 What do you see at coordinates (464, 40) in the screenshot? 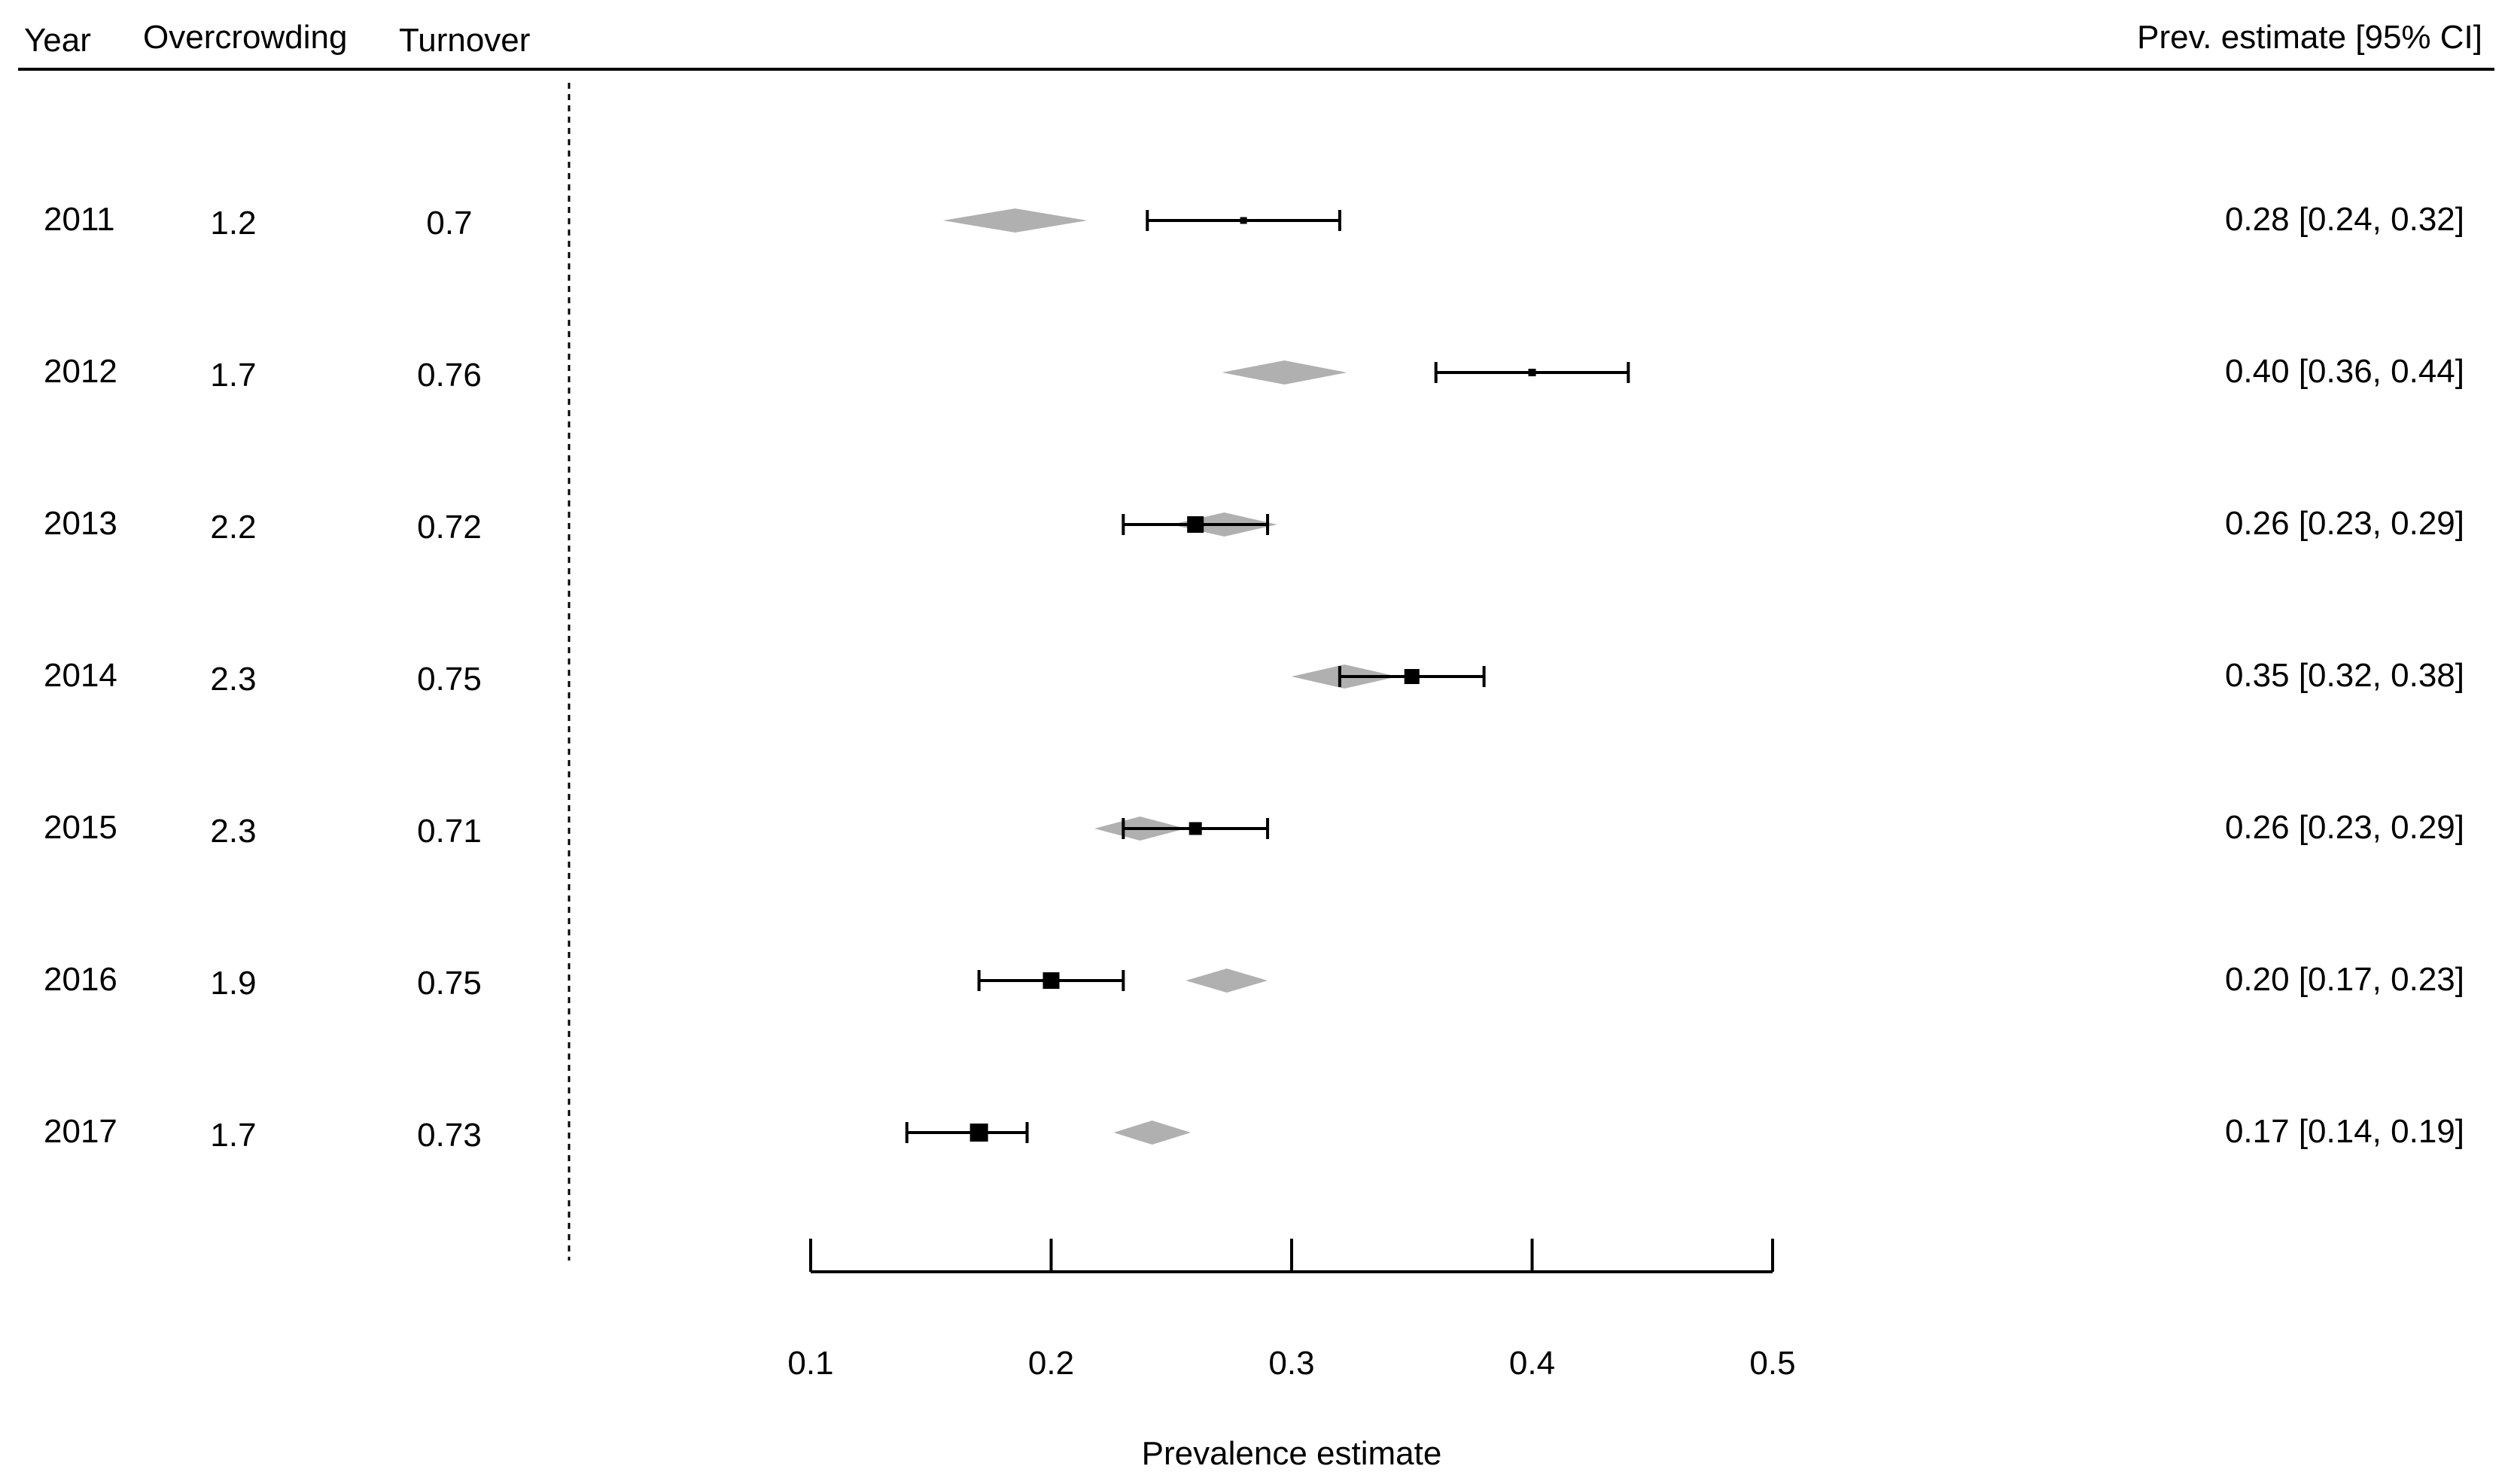
I see `header-turnover: Turnover` at bounding box center [464, 40].